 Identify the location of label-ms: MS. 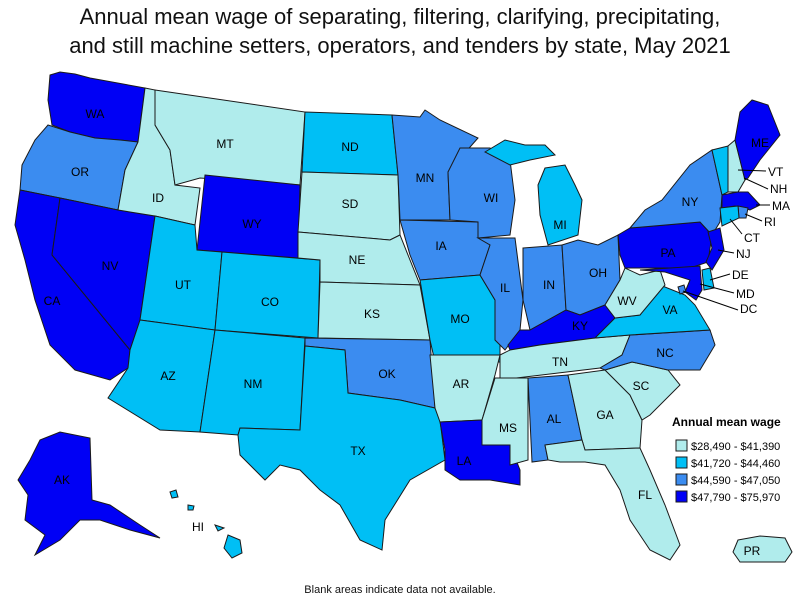
(508, 428).